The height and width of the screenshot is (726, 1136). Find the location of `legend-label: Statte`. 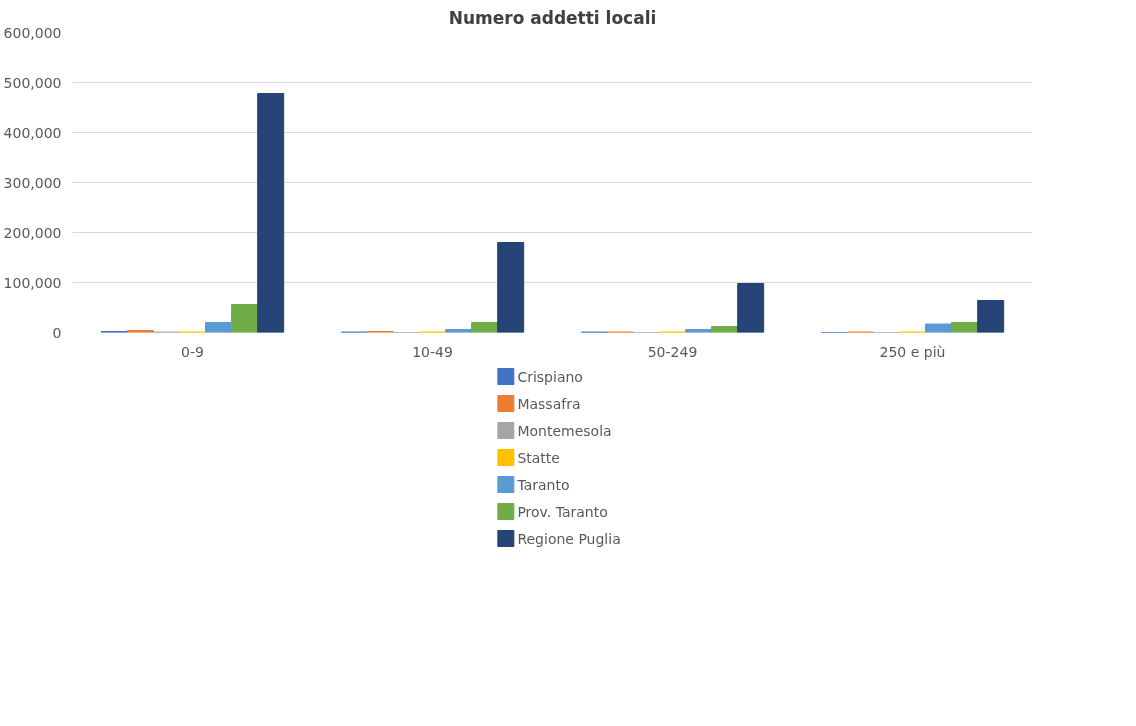

legend-label: Statte is located at coordinates (538, 457).